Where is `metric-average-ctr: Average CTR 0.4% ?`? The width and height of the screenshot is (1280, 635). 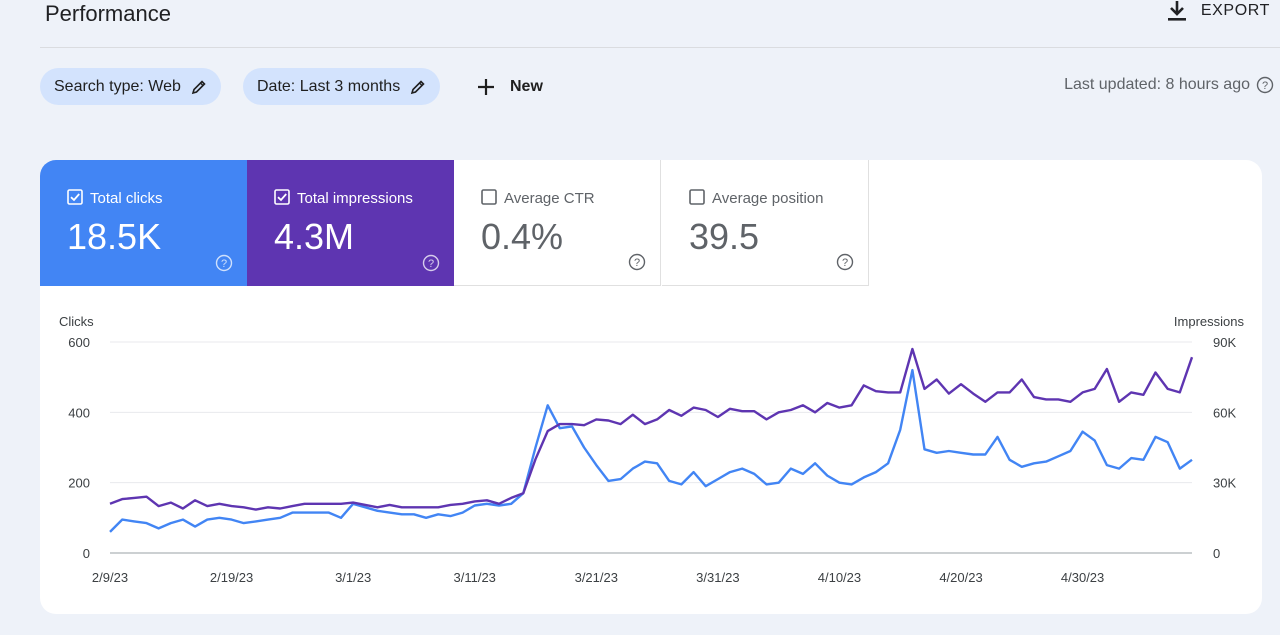 metric-average-ctr: Average CTR 0.4% ? is located at coordinates (557, 223).